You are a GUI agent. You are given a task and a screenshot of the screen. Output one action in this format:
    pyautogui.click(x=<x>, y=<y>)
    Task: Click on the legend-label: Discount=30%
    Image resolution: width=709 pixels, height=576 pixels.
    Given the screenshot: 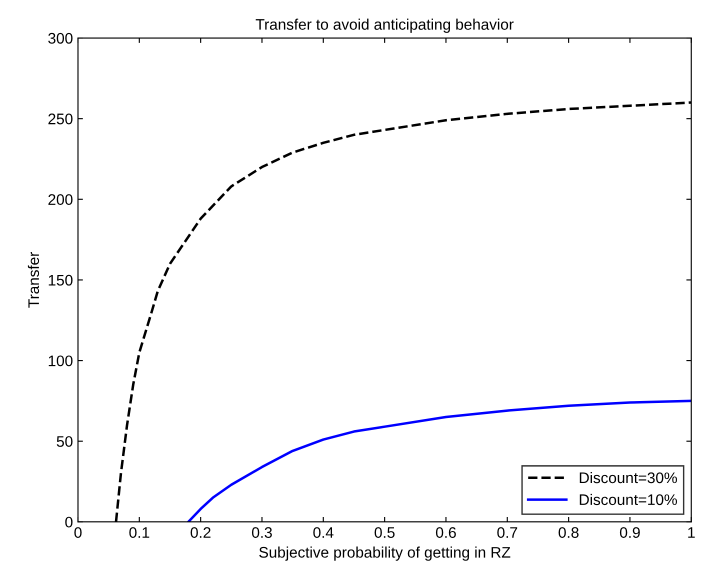 What is the action you would take?
    pyautogui.click(x=628, y=478)
    